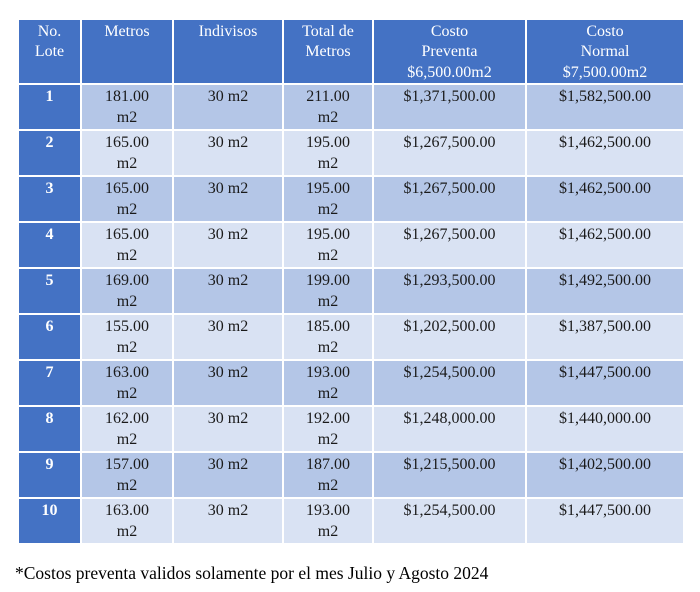 Image resolution: width=700 pixels, height=592 pixels. Describe the element at coordinates (49, 245) in the screenshot. I see `cell-no-lote: 4` at that location.